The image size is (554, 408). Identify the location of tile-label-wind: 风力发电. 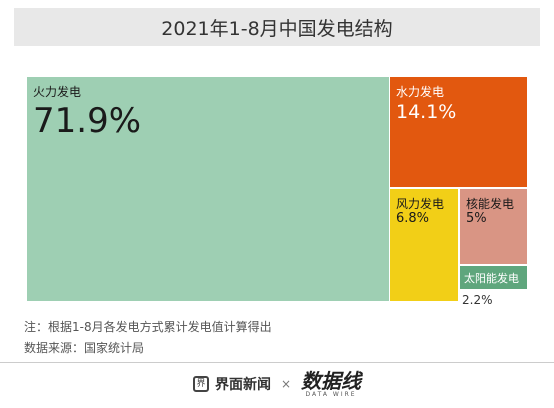
(420, 204).